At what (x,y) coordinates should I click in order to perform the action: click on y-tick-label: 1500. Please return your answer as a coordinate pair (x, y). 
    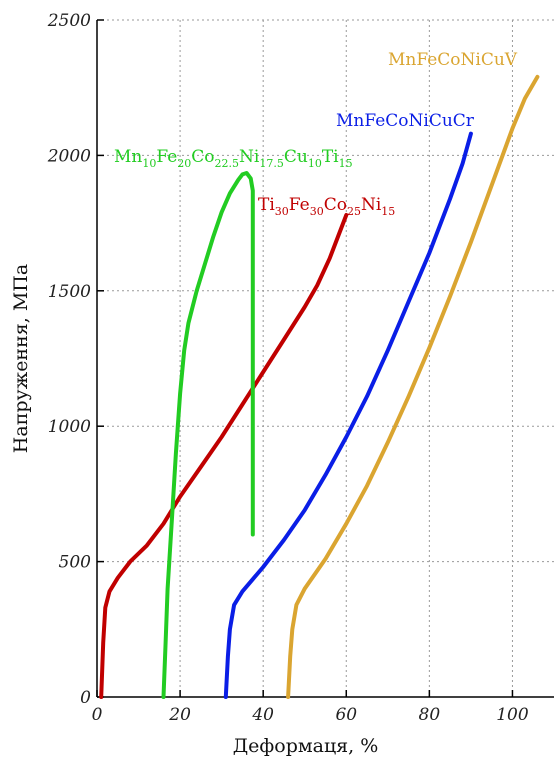
    Looking at the image, I should click on (69, 292).